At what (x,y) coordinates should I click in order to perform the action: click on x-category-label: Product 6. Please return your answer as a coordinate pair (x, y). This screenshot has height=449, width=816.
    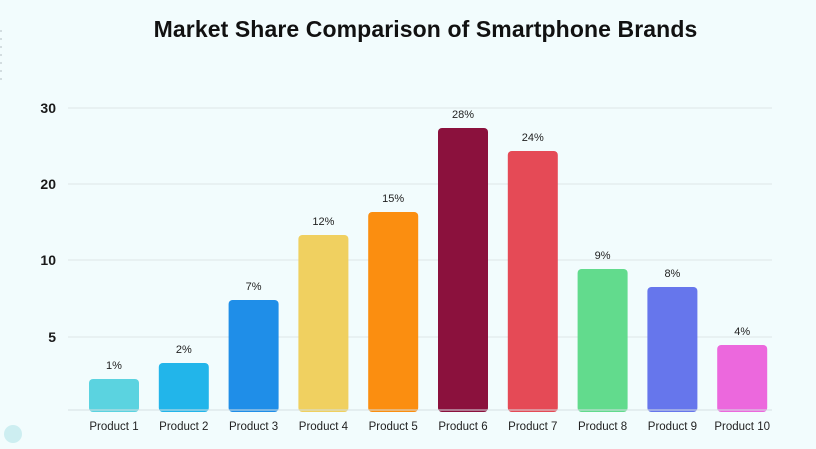
    Looking at the image, I should click on (462, 427).